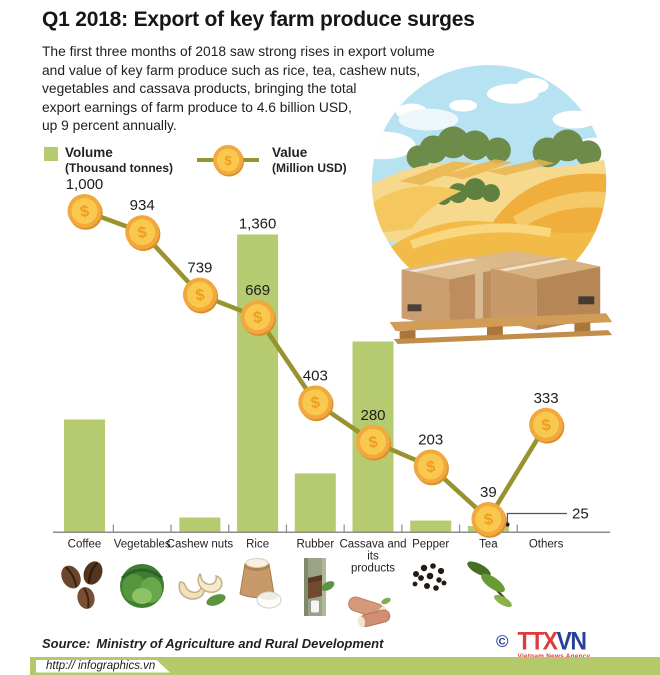 This screenshot has width=660, height=675. Describe the element at coordinates (199, 268) in the screenshot. I see `value-label-cashew-nuts: 739` at that location.